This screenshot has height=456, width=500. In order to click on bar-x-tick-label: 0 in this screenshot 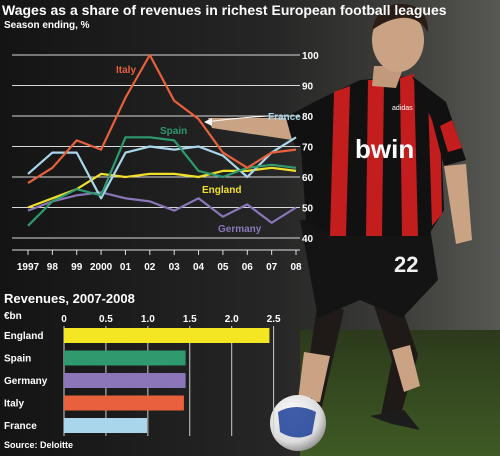, I will do `click(64, 319)`.